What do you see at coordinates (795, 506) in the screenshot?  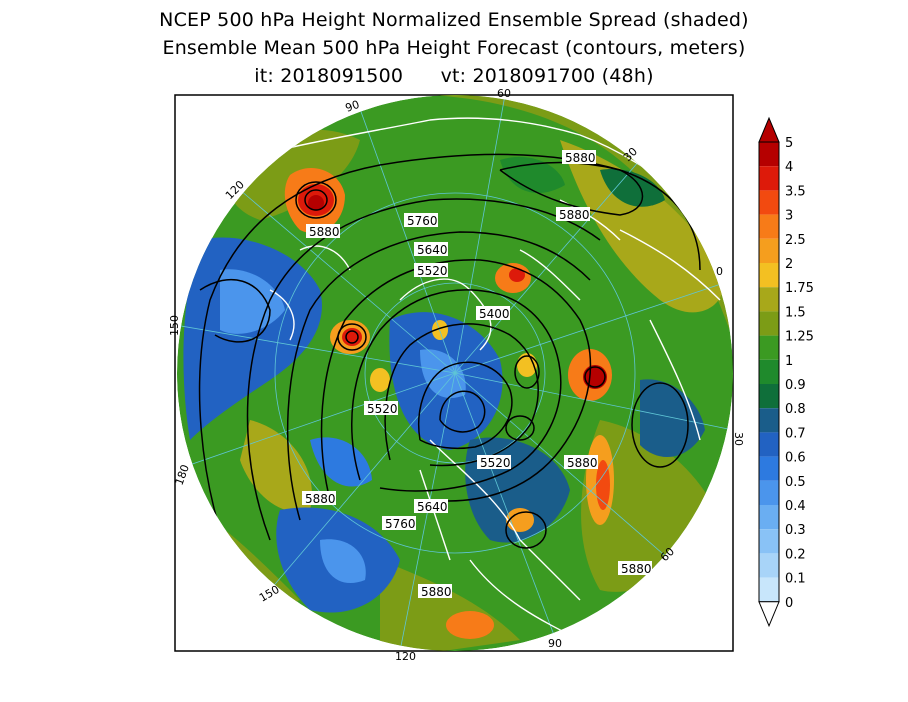 I see `colorbar-label: 0.4` at bounding box center [795, 506].